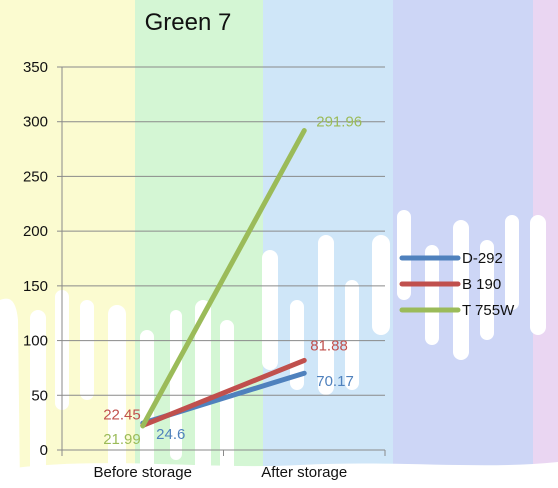  I want to click on y-tick-label: 0, so click(44, 450).